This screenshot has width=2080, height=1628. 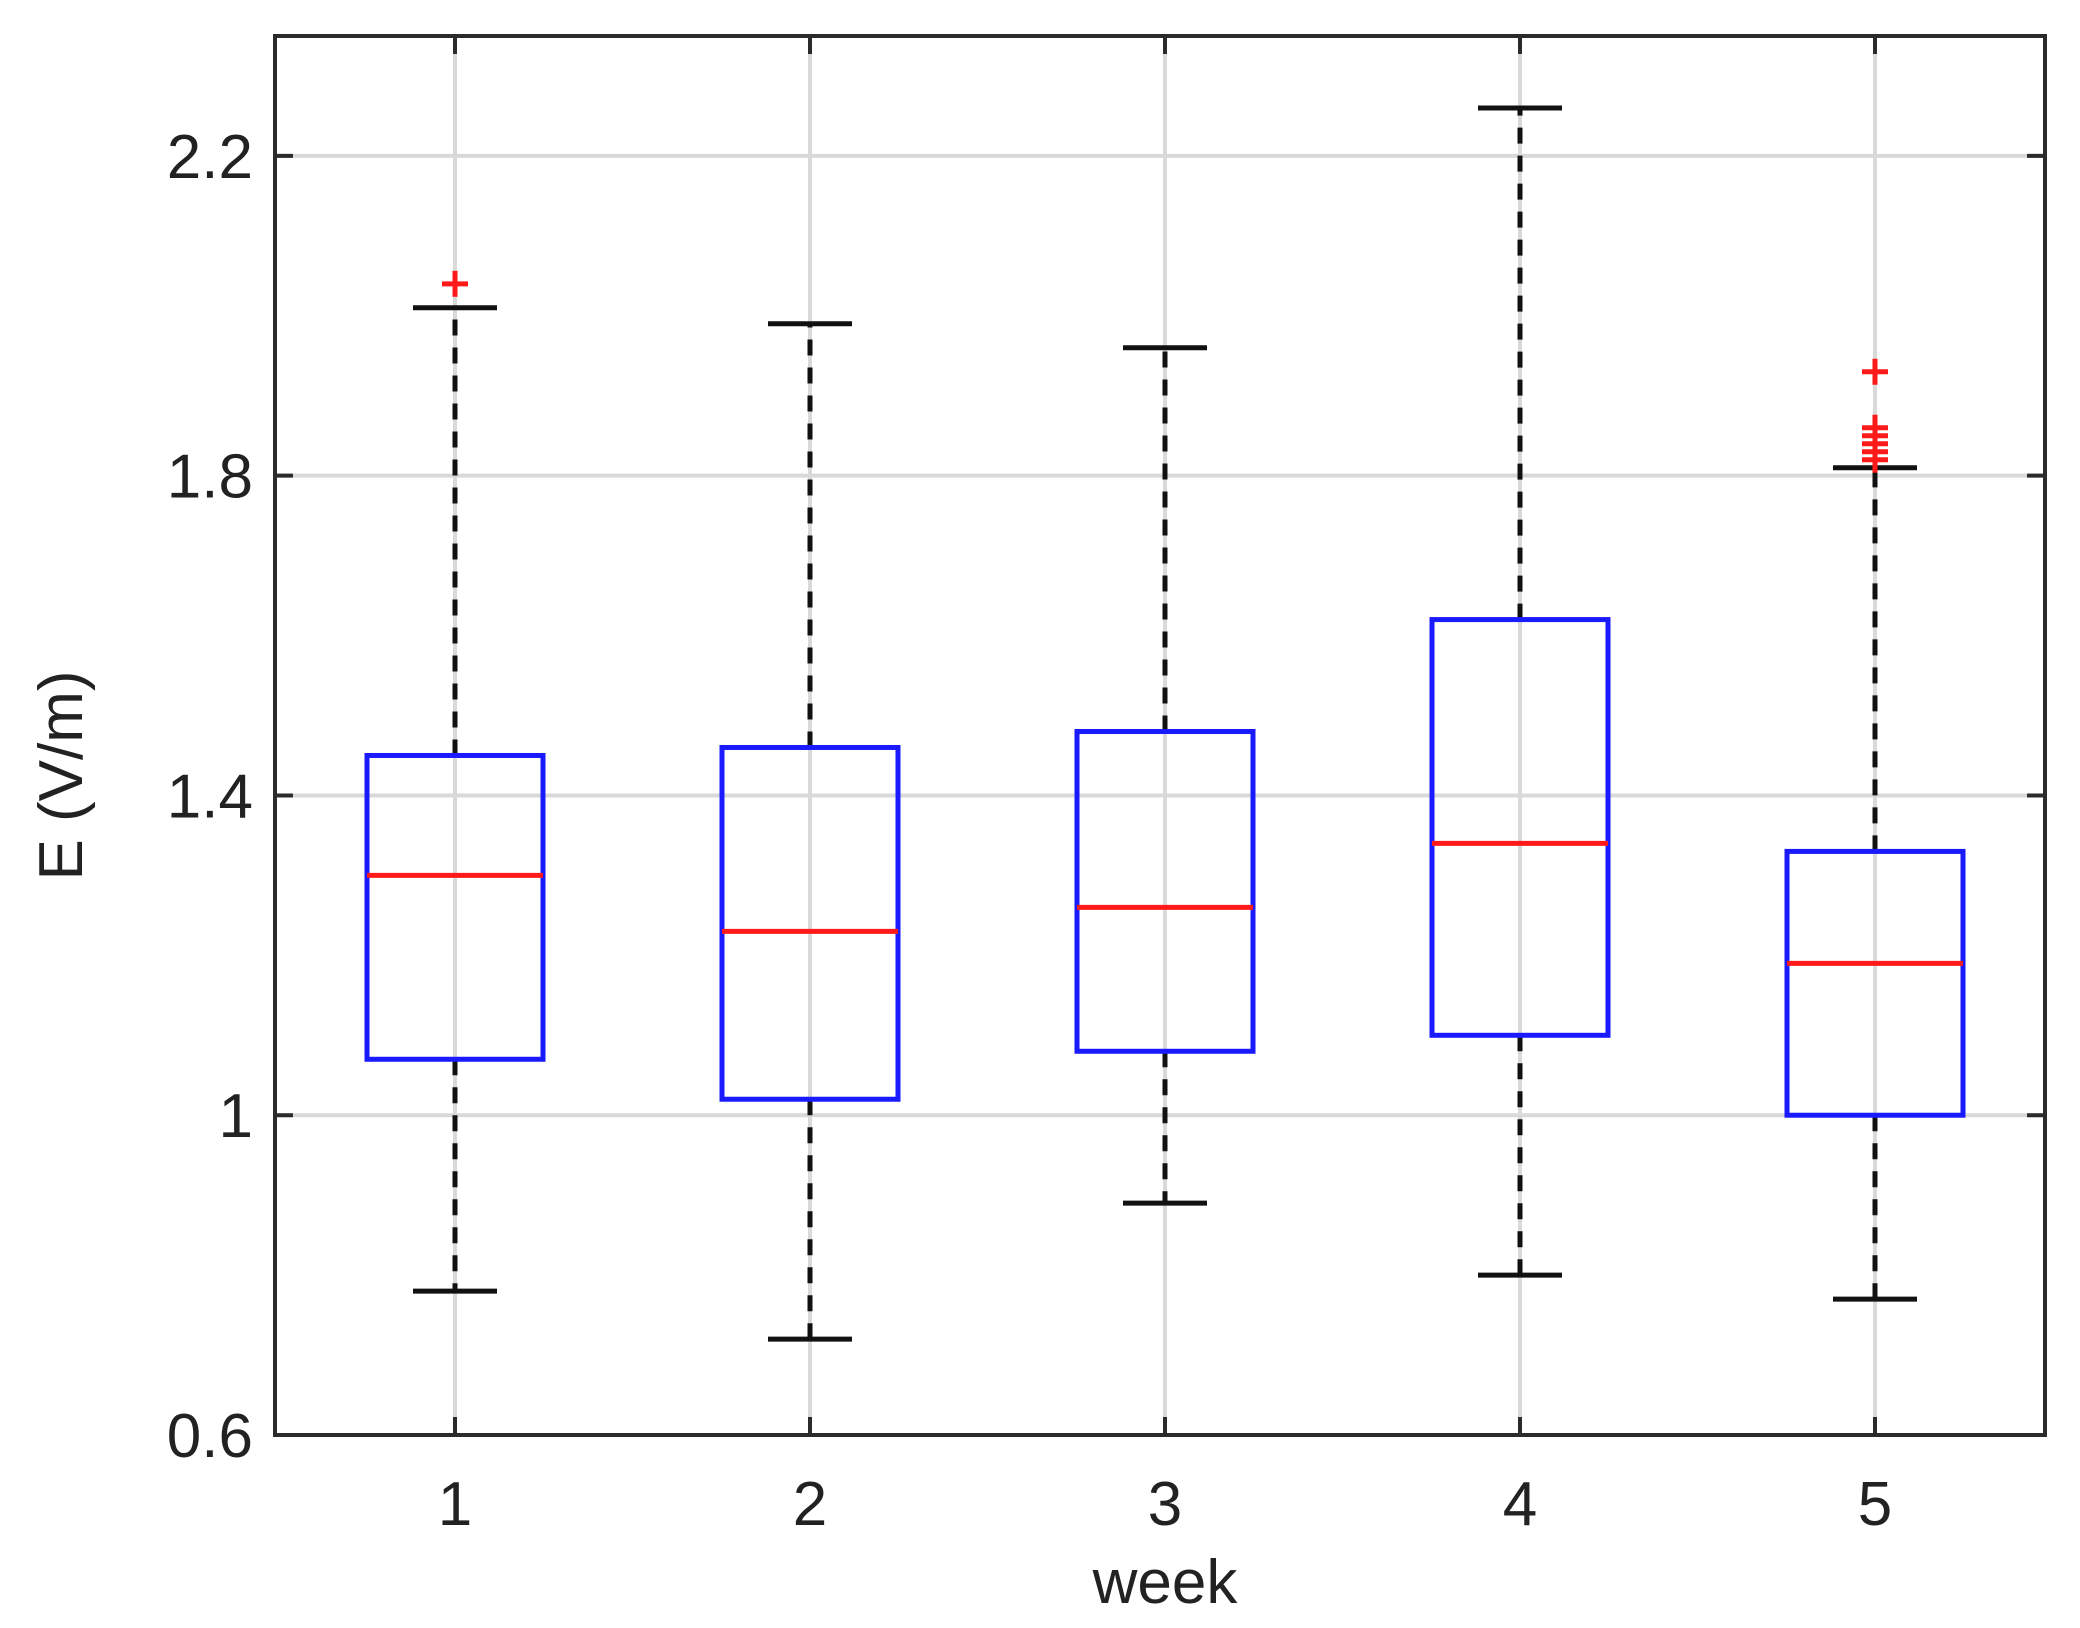 I want to click on x-tick-label: 2, so click(x=810, y=1504).